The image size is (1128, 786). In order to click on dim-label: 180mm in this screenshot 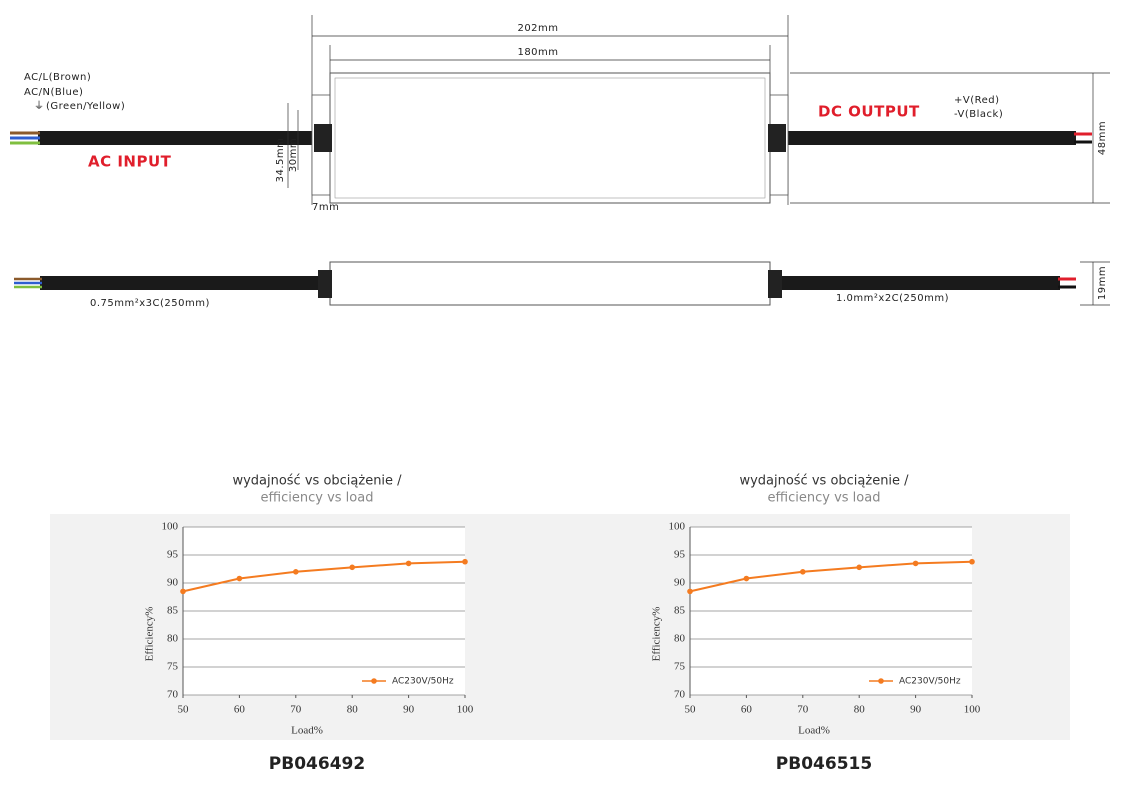, I will do `click(537, 52)`.